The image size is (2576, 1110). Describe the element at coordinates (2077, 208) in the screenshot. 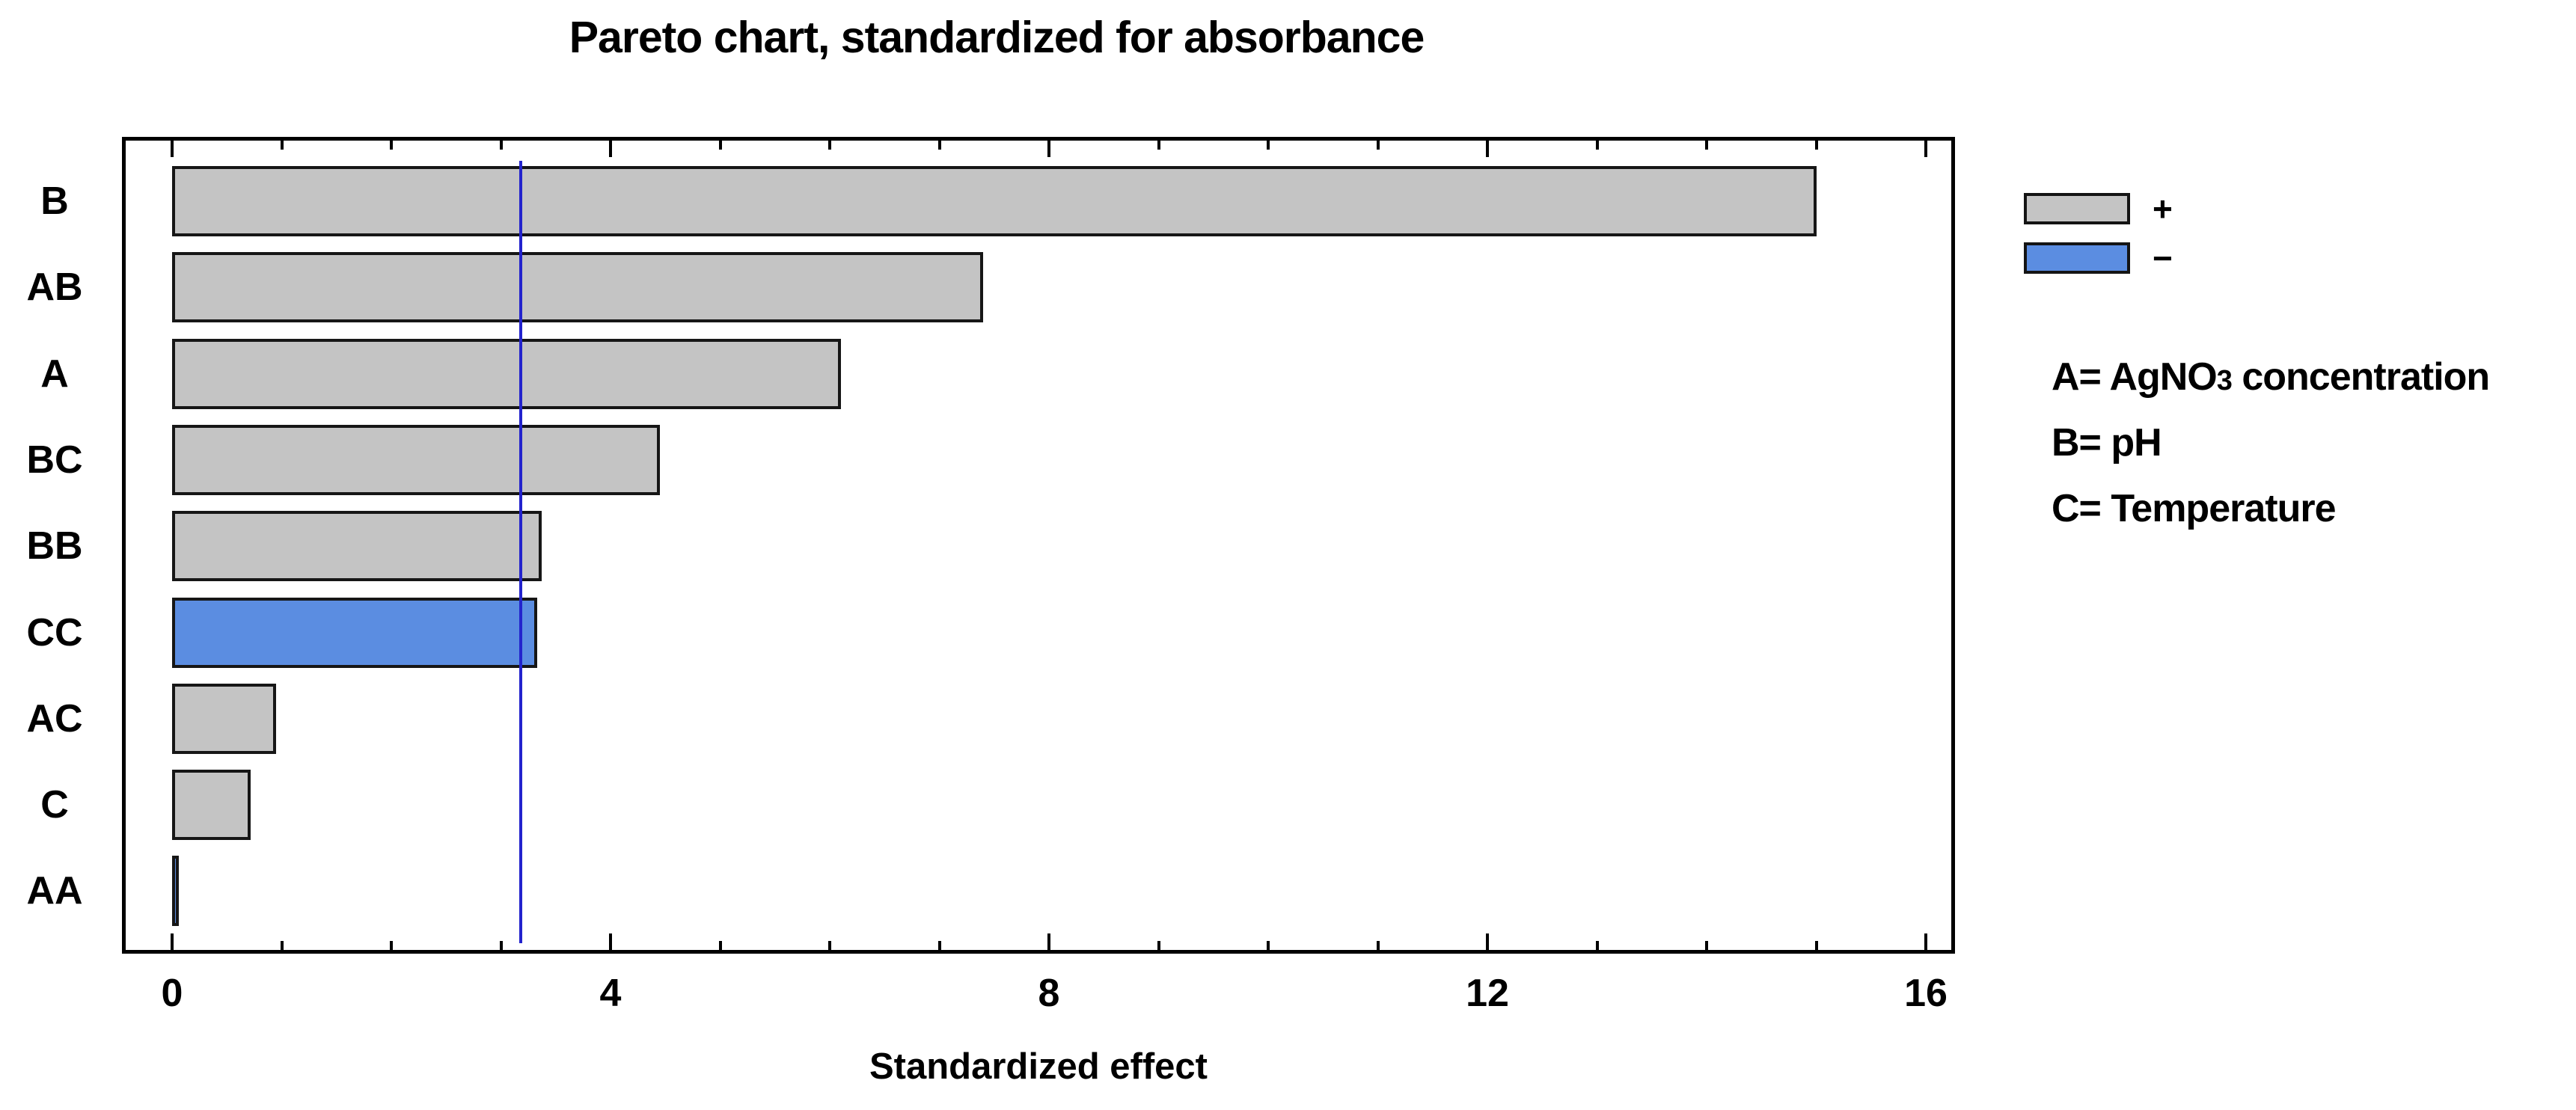

I see `positive-effect-swatch` at that location.